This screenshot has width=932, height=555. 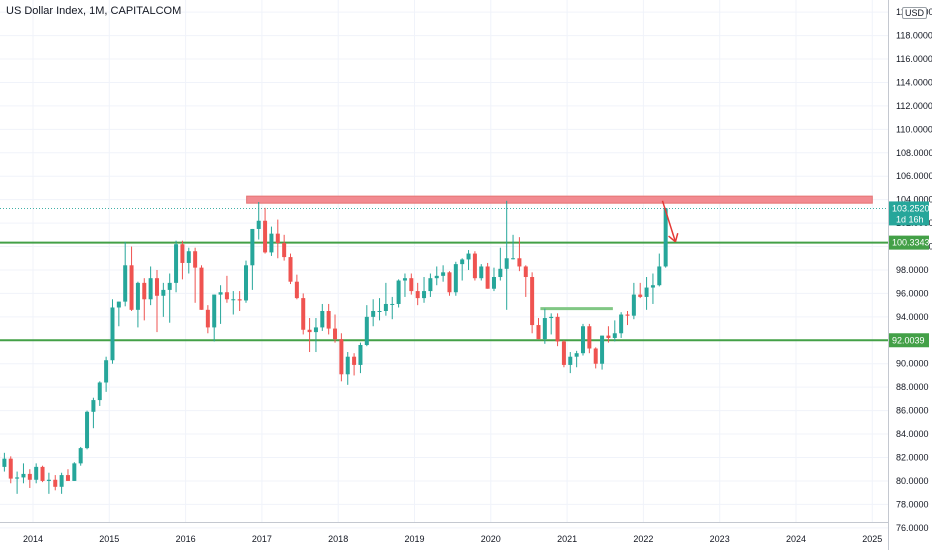 What do you see at coordinates (912, 458) in the screenshot?
I see `y-tick-label: 82.0000` at bounding box center [912, 458].